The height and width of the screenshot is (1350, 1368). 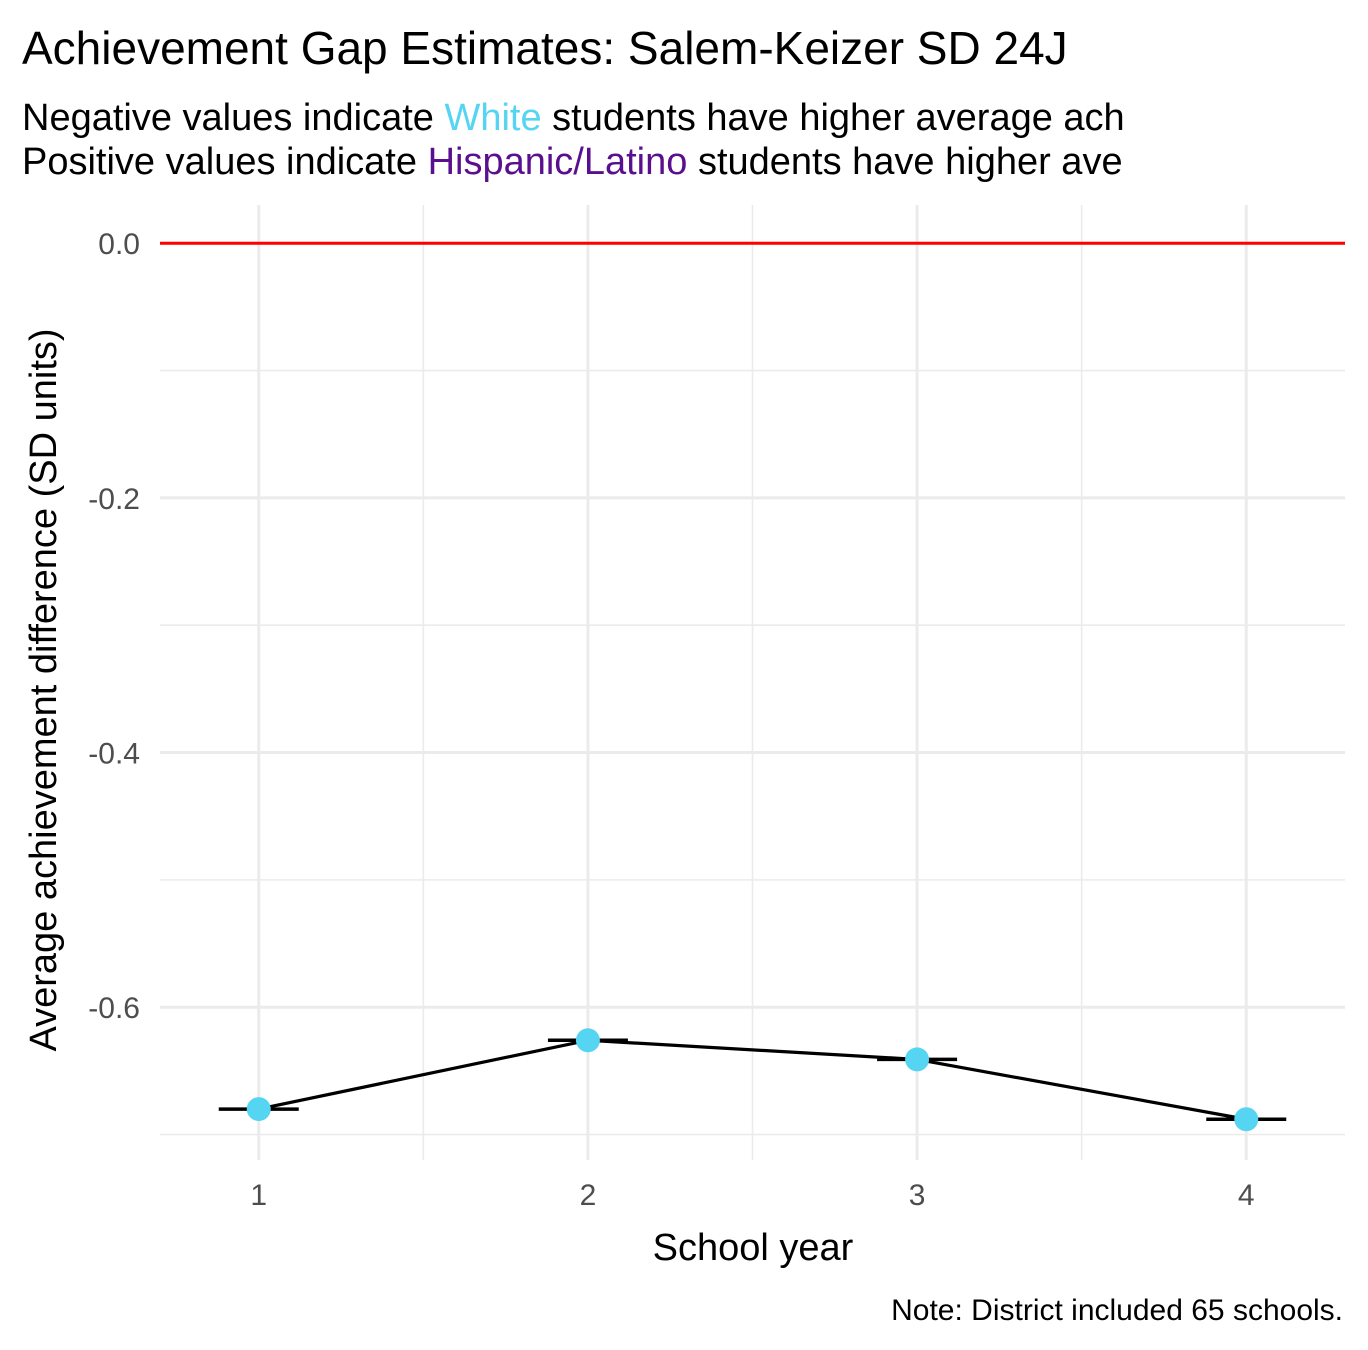 I want to click on series-layer, so click(x=752, y=1080).